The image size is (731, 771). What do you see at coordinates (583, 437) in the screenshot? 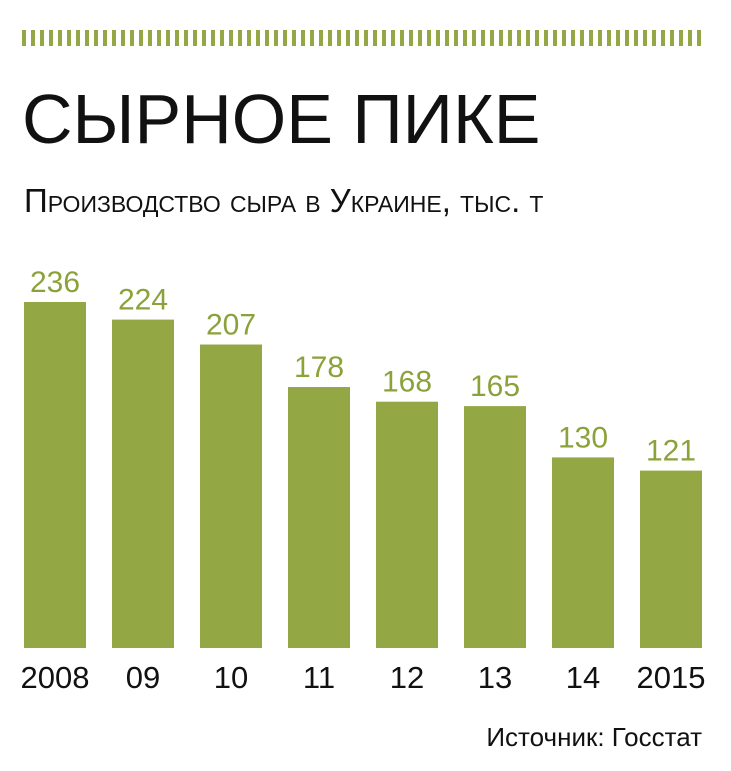
I see `value-label: 130` at bounding box center [583, 437].